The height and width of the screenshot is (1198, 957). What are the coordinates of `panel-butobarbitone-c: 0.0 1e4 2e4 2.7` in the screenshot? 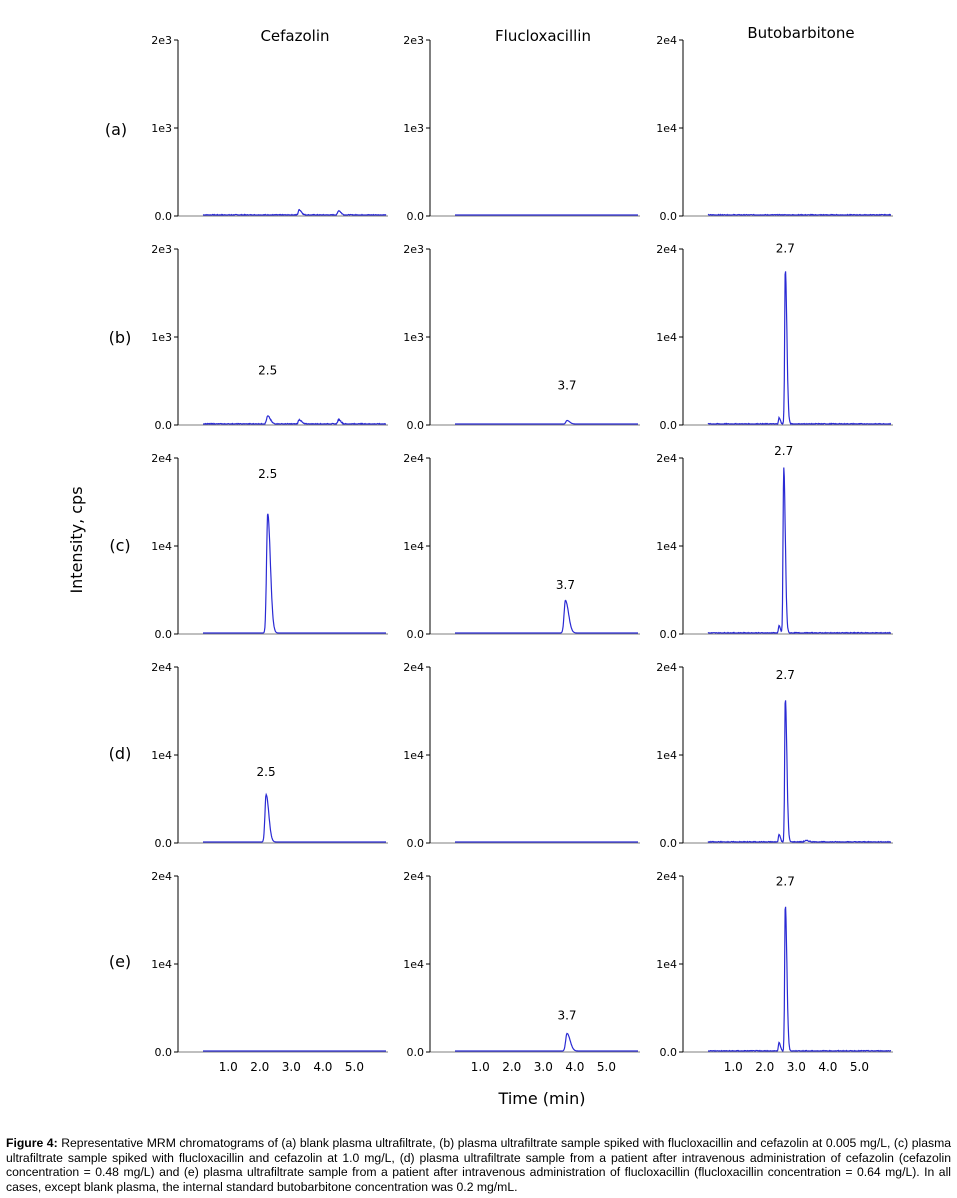 It's located at (774, 542).